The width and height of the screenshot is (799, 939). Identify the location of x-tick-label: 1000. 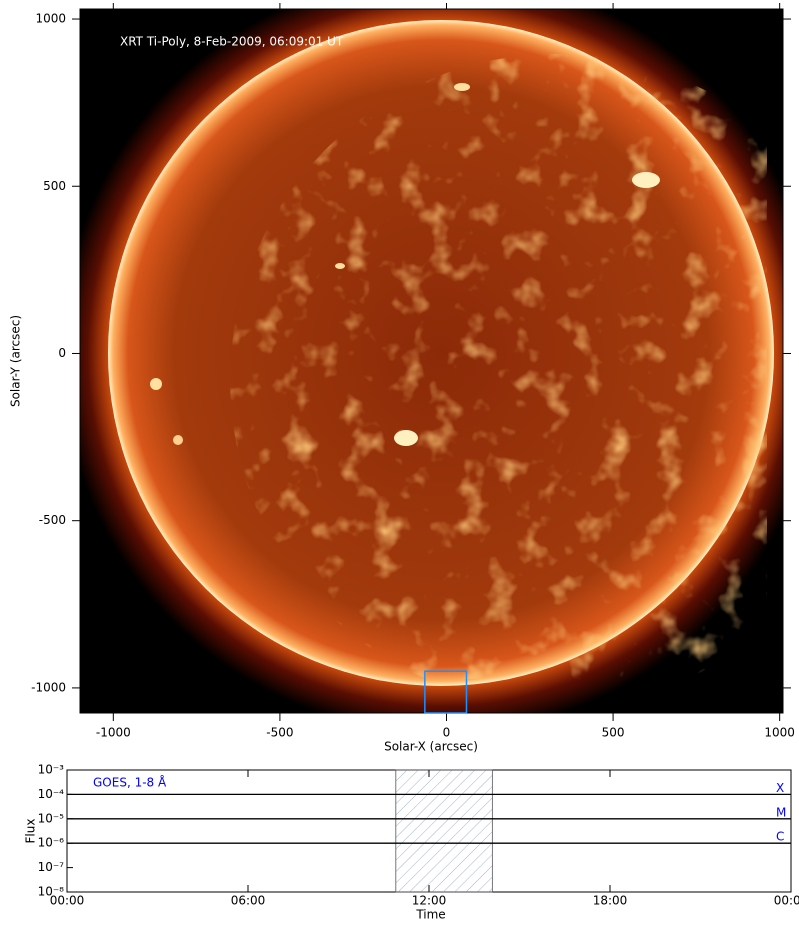
(779, 733).